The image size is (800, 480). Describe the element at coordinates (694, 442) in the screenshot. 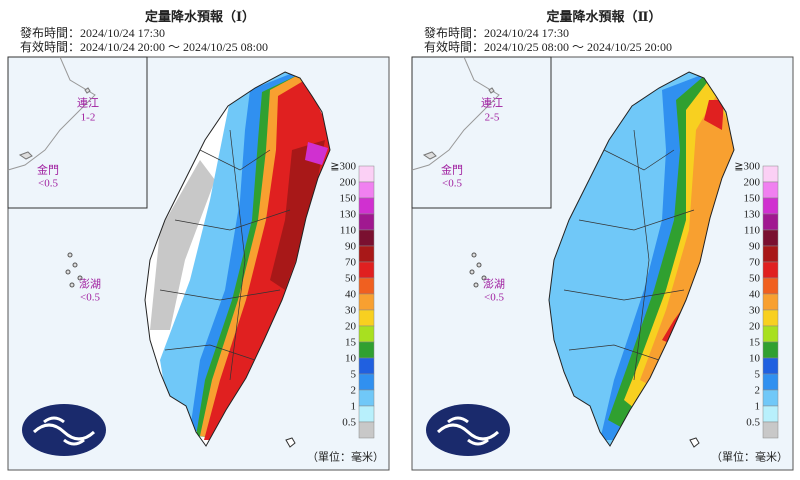

I see `lanyu` at that location.